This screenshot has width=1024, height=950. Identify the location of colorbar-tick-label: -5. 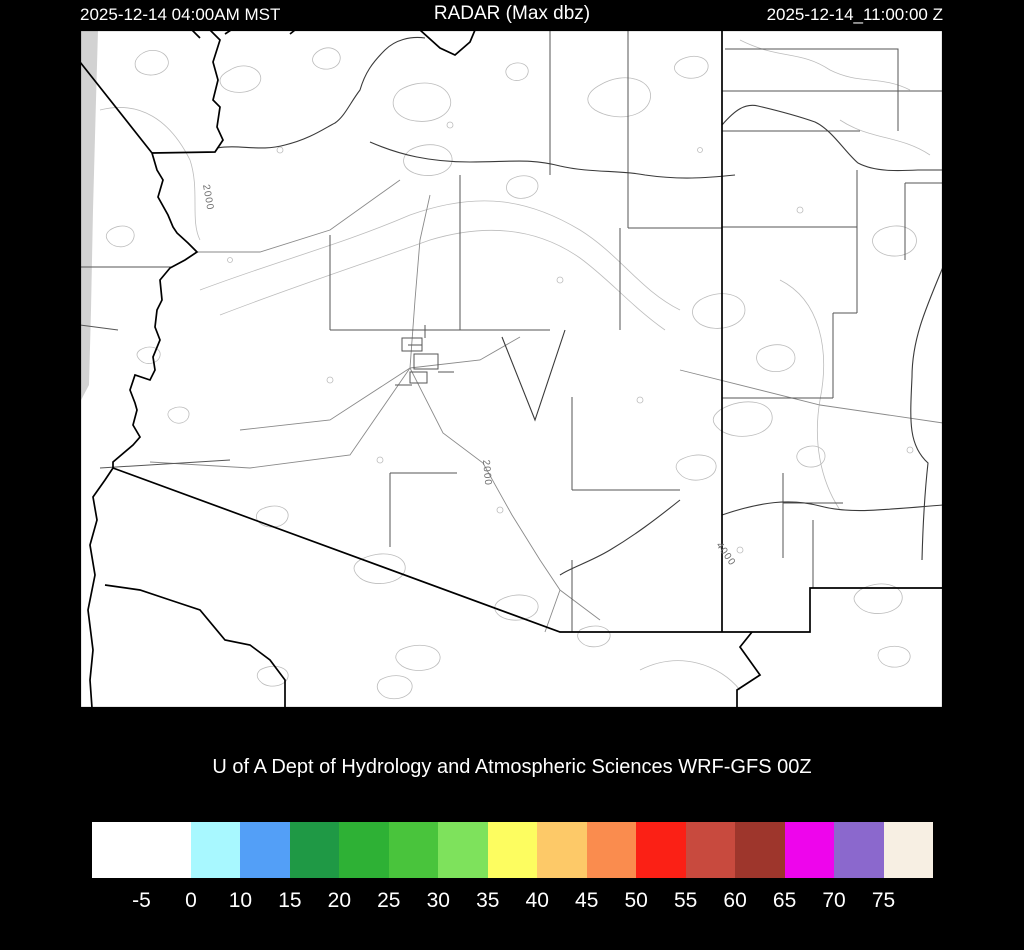
(141, 900).